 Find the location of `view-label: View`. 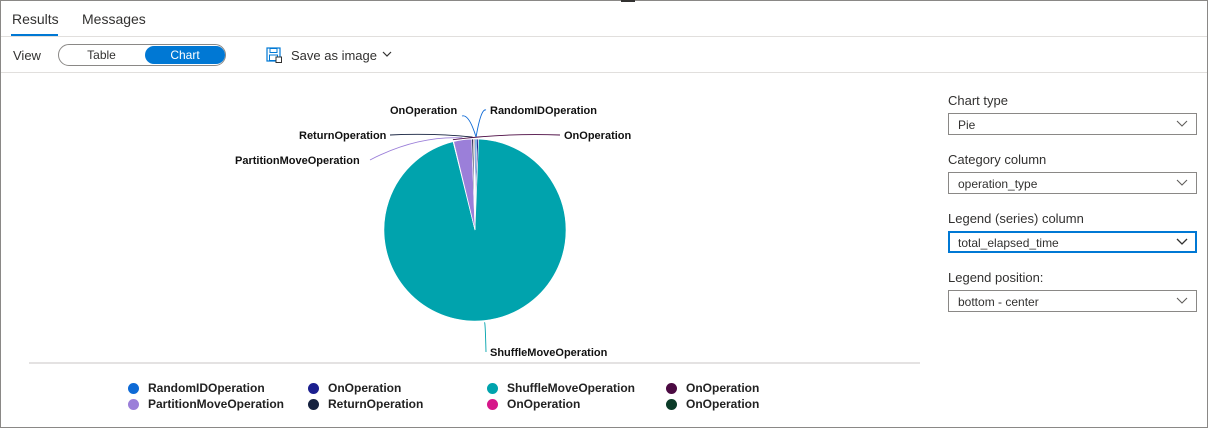

view-label: View is located at coordinates (27, 55).